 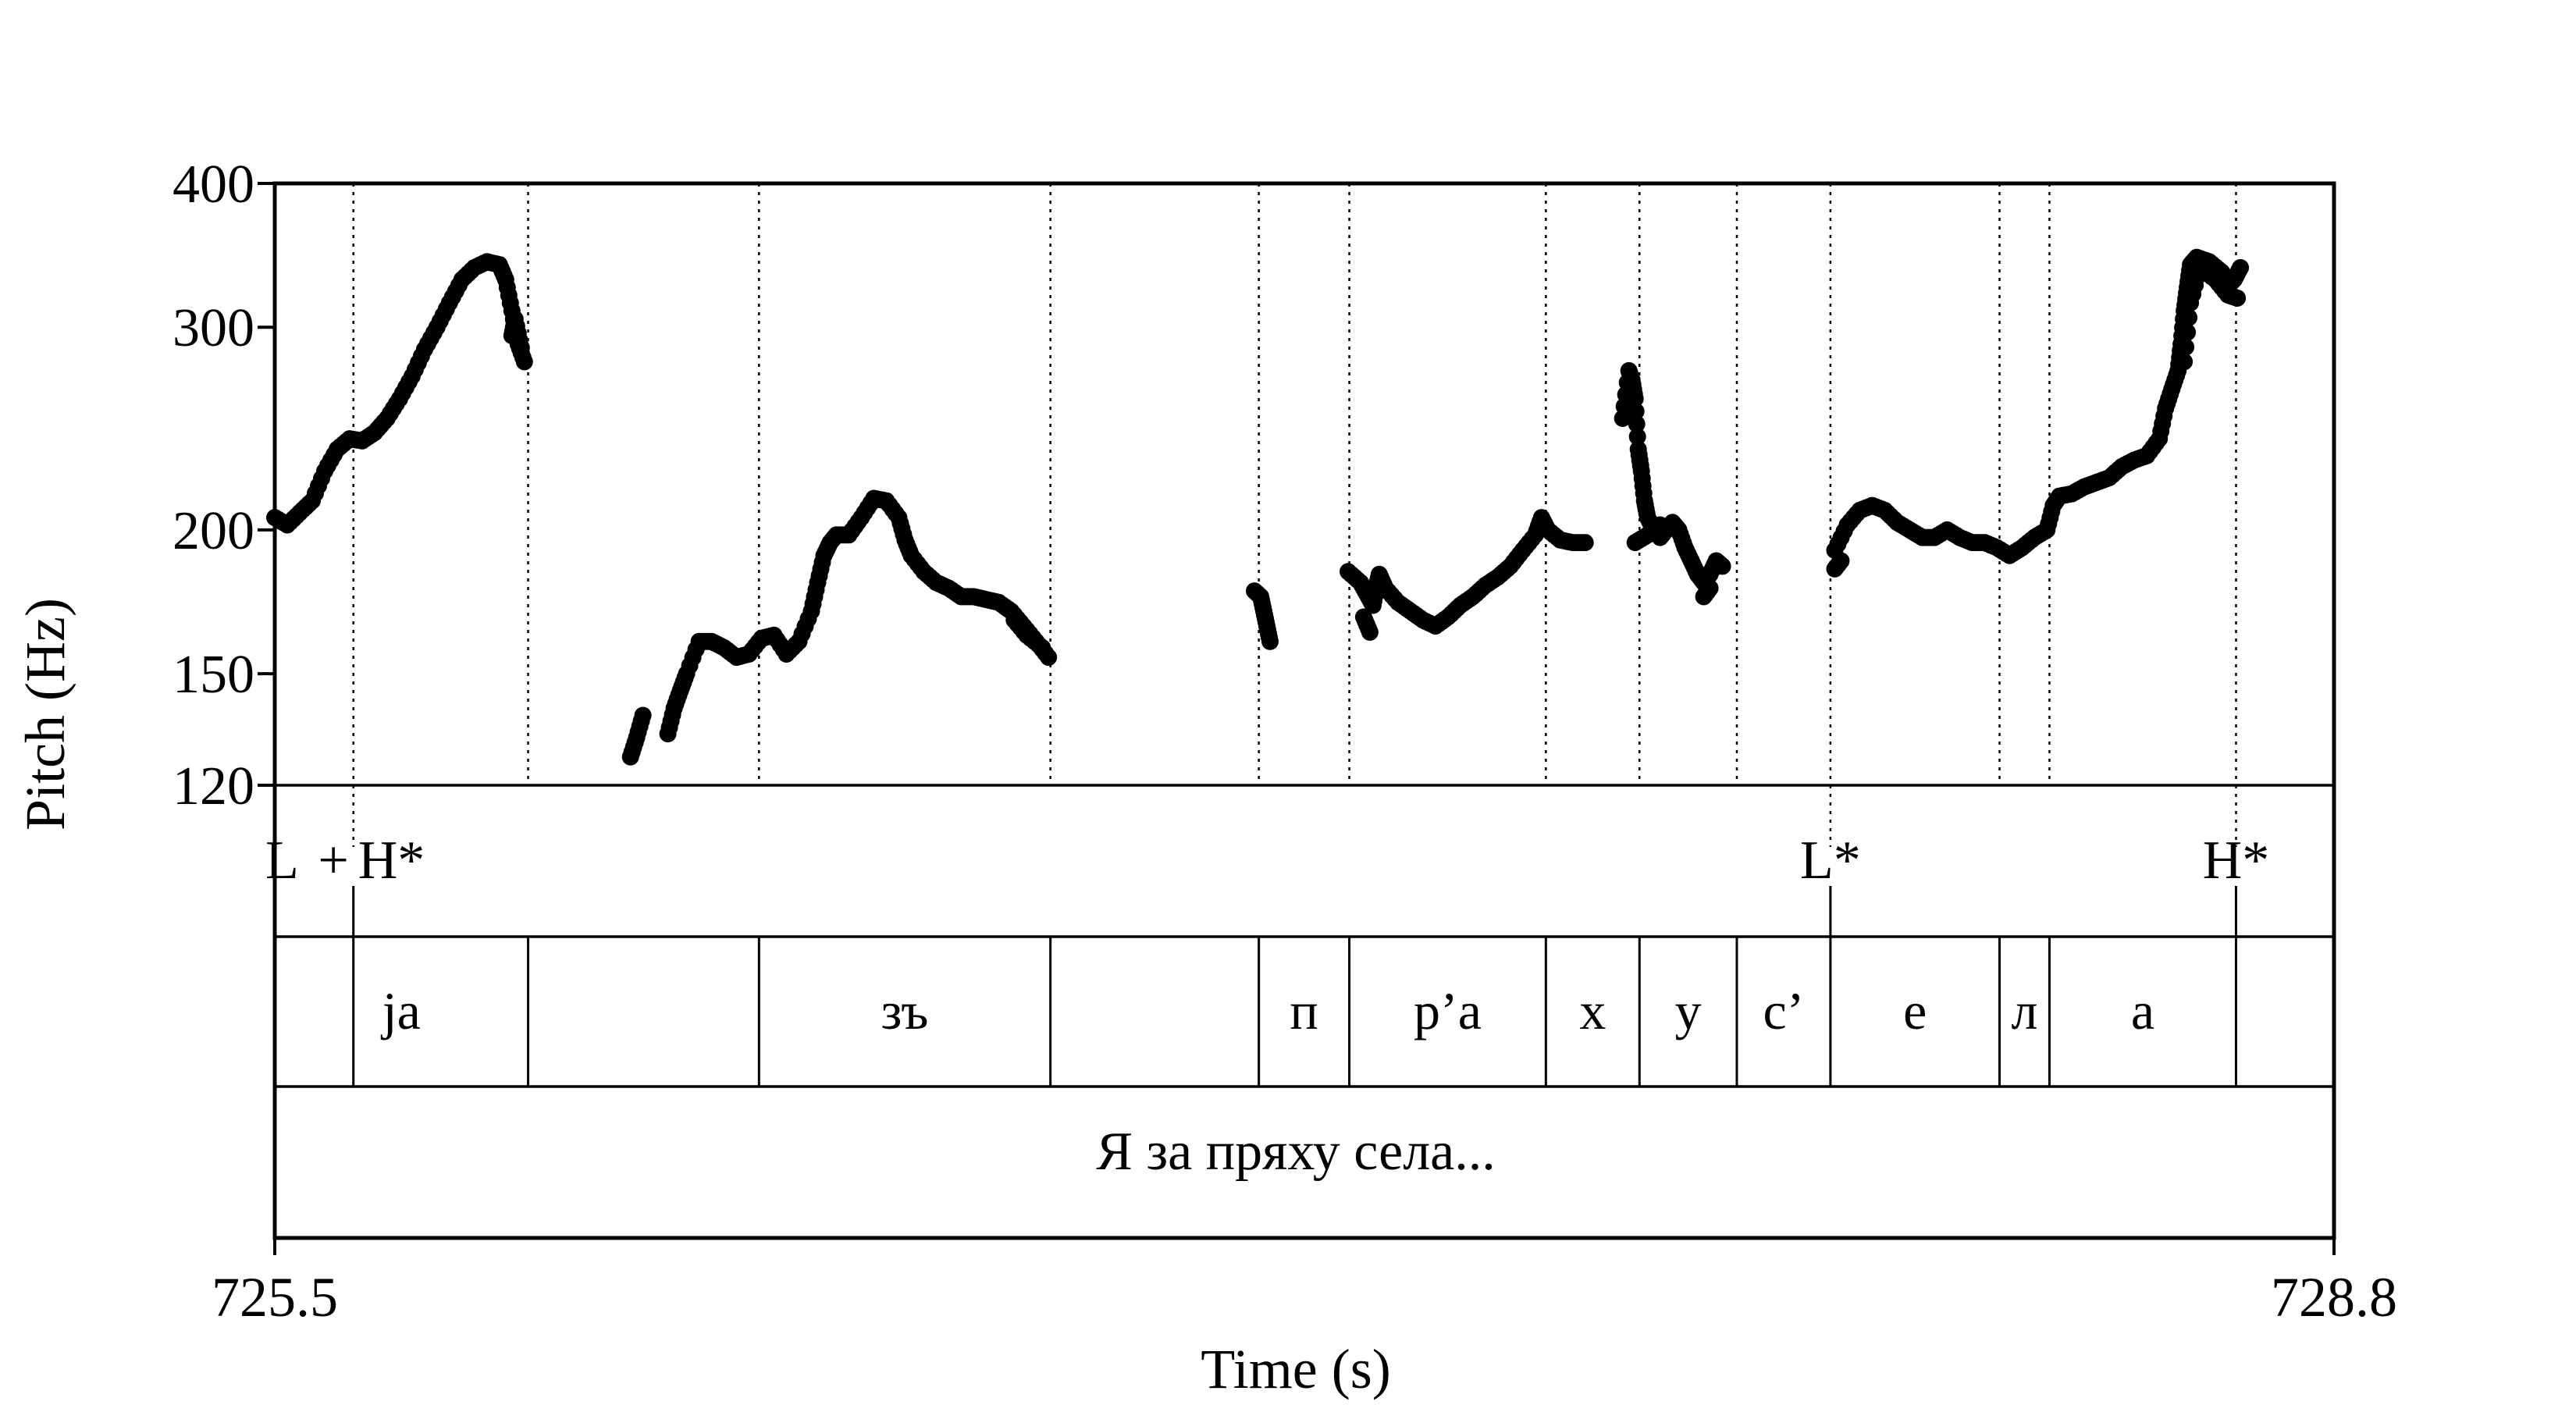 I want to click on segment-label-9: е, so click(x=1915, y=1011).